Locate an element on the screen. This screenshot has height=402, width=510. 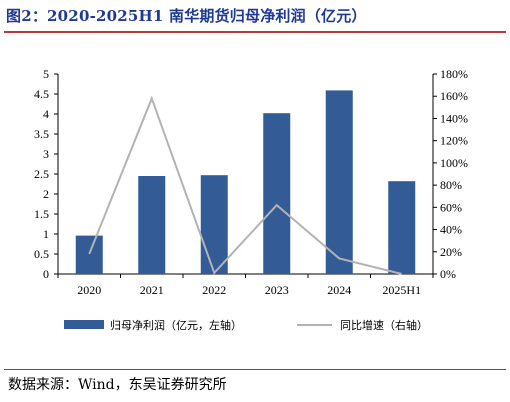
chart-legend: 归母净利润（亿元，左轴） 同比增速（右轴） is located at coordinates (246, 325).